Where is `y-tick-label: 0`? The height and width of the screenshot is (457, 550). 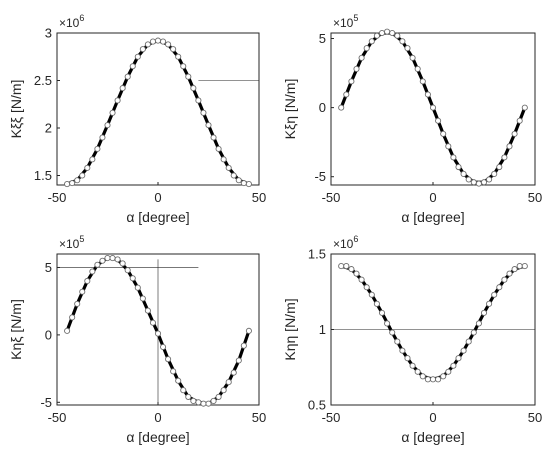 y-tick-label: 0 is located at coordinates (322, 107).